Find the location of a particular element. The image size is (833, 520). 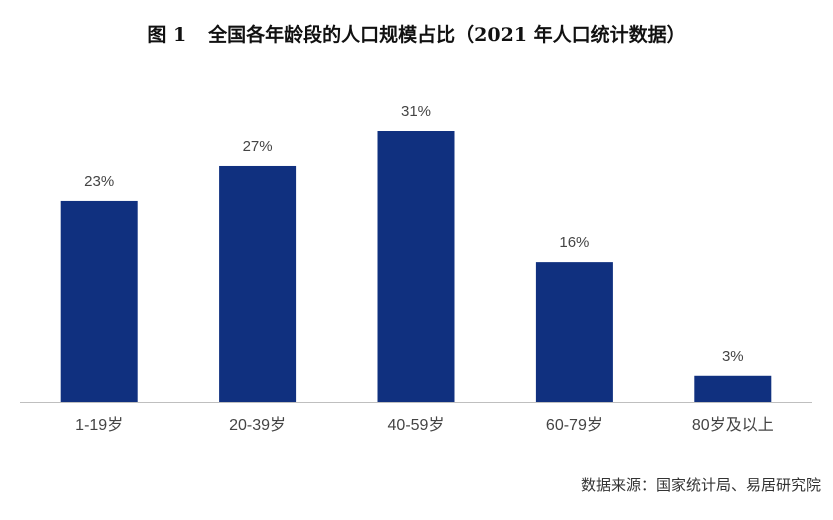

data-label: 23% is located at coordinates (99, 181).